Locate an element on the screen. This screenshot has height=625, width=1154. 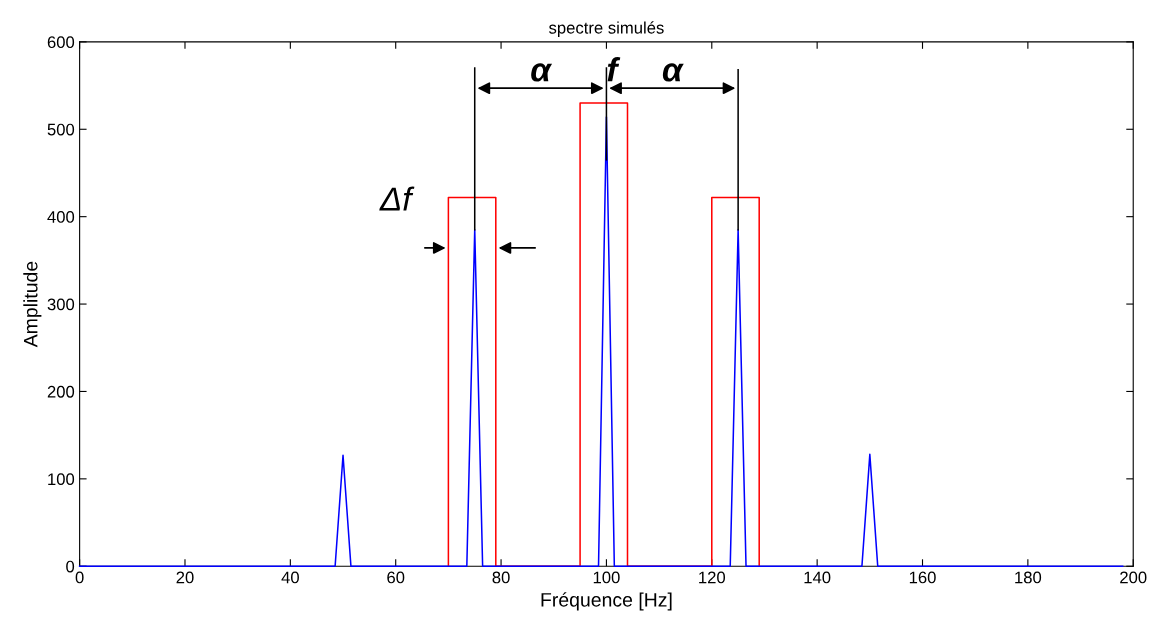
x-tick-label: 80 is located at coordinates (501, 577).